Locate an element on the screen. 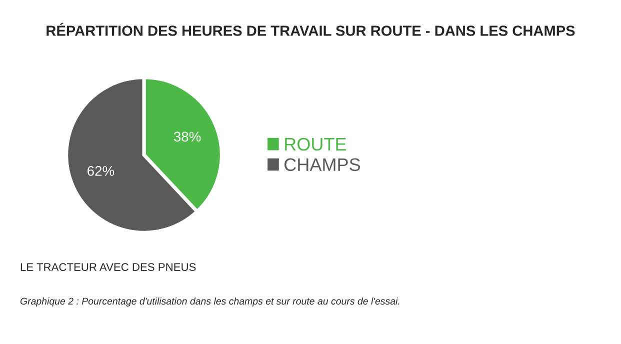 The height and width of the screenshot is (344, 621). text: LE TRACTEUR AVEC DES PNEUS is located at coordinates (108, 267).